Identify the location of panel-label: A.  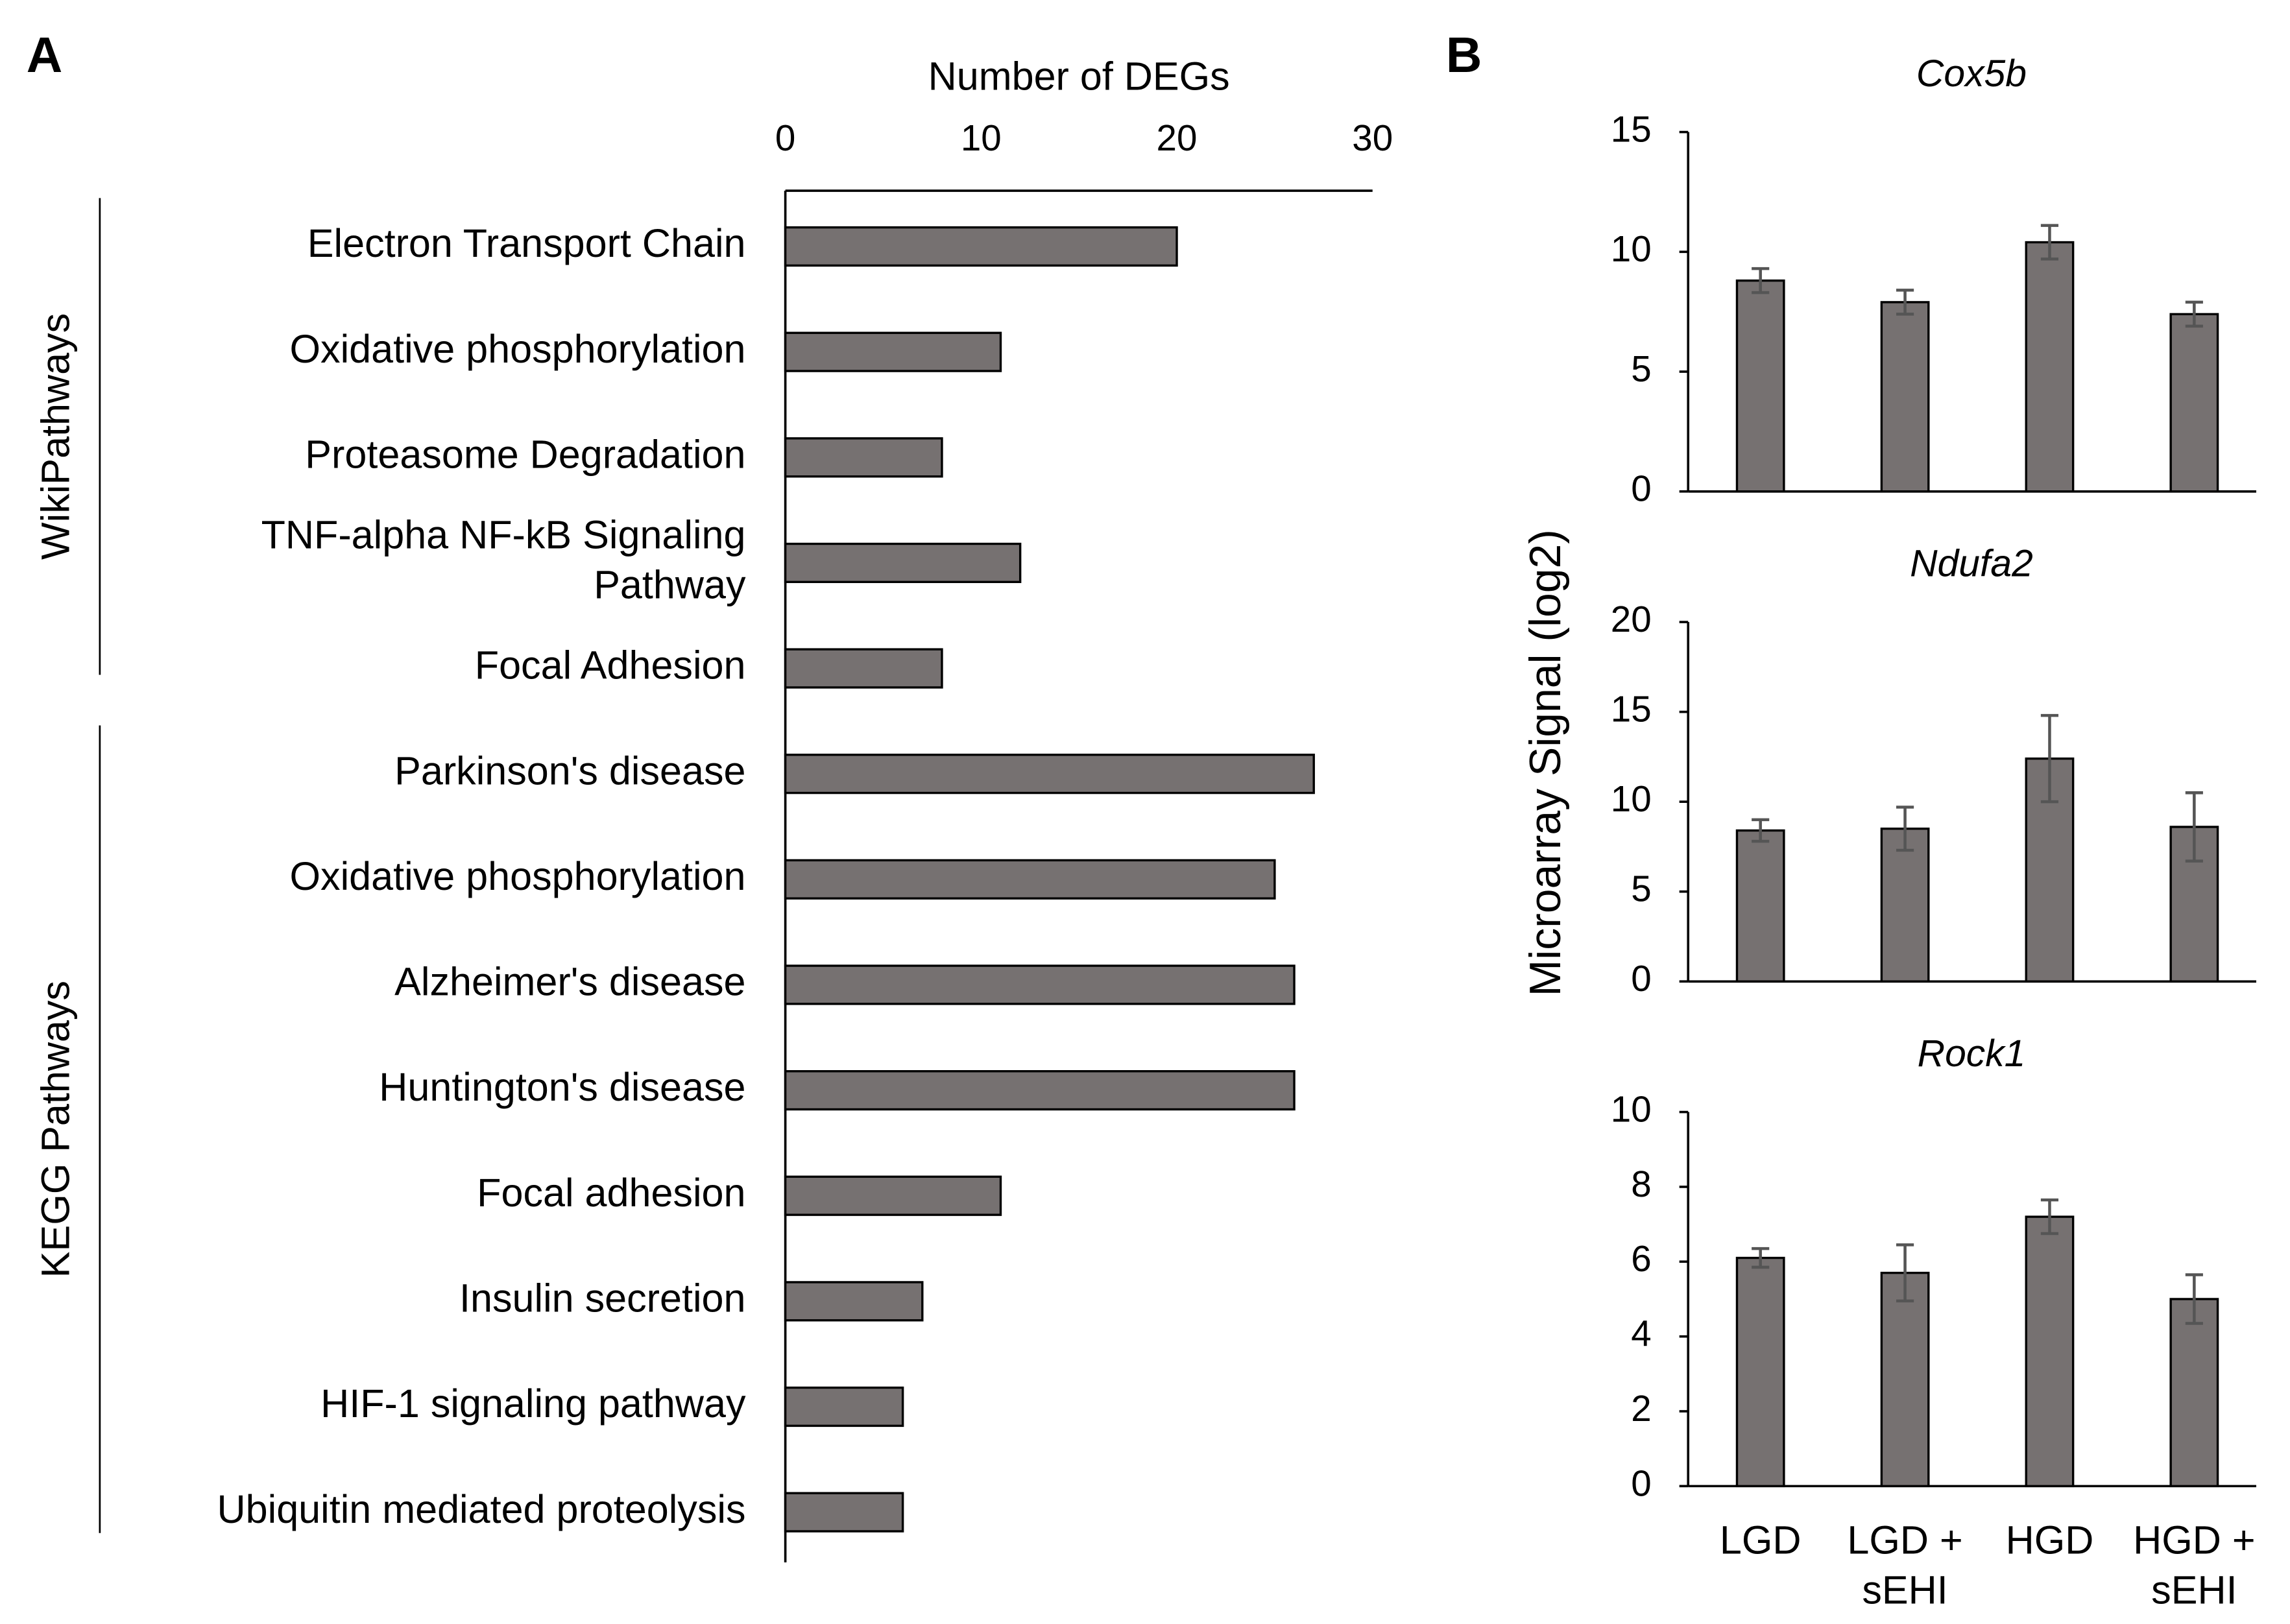
(45, 55).